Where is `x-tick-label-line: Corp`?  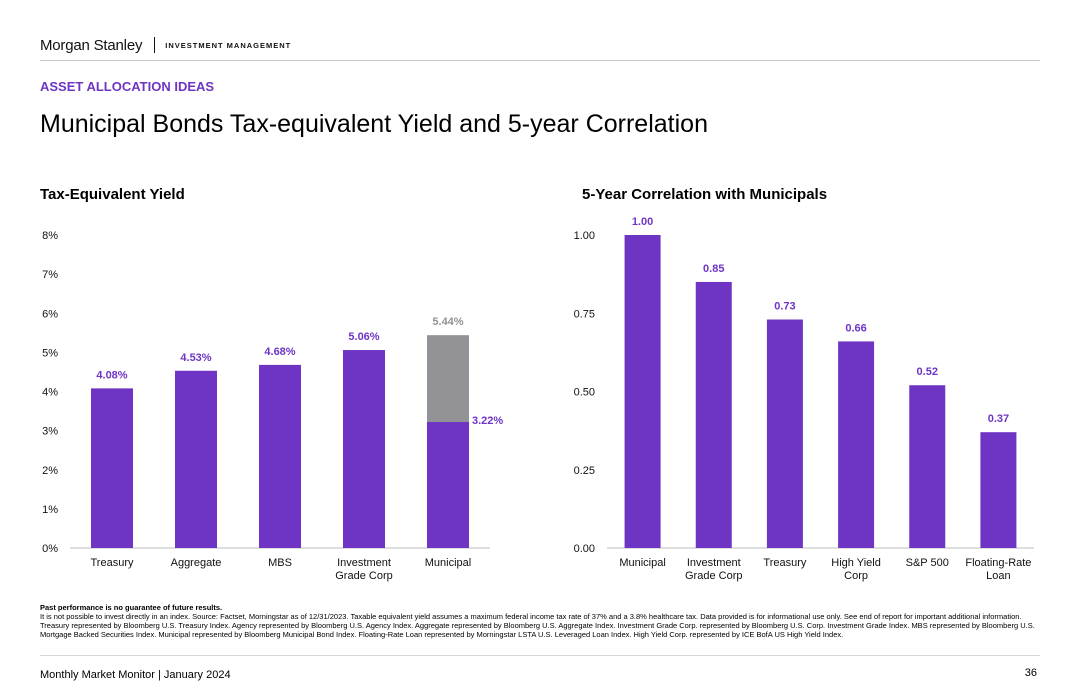 x-tick-label-line: Corp is located at coordinates (856, 576).